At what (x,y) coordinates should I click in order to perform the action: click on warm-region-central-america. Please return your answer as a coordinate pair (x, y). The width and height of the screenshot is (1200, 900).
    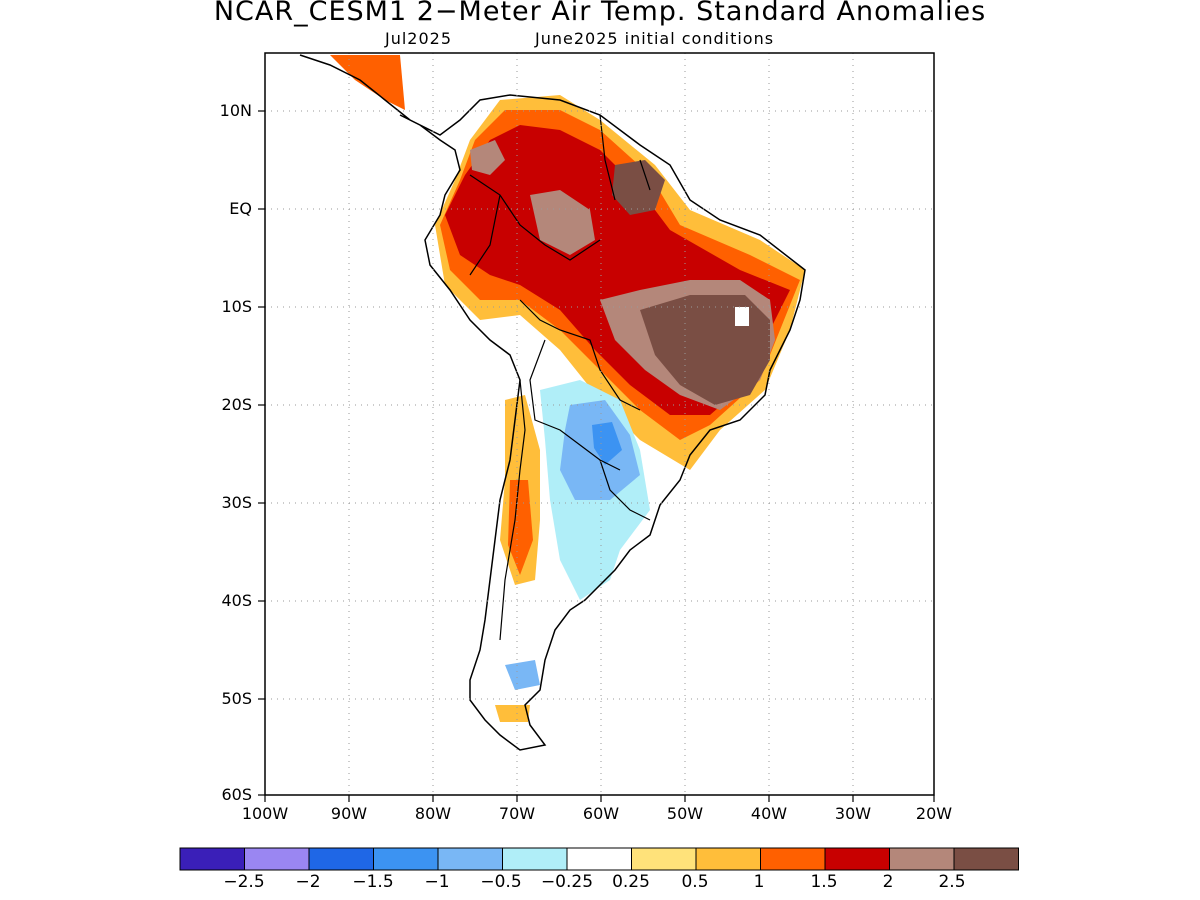
    Looking at the image, I should click on (367, 82).